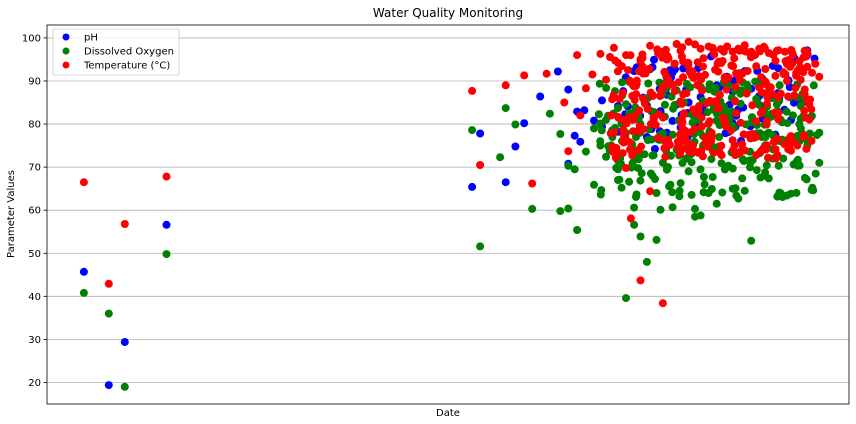 The width and height of the screenshot is (856, 424). Describe the element at coordinates (66, 51) in the screenshot. I see `legend-marker` at that location.